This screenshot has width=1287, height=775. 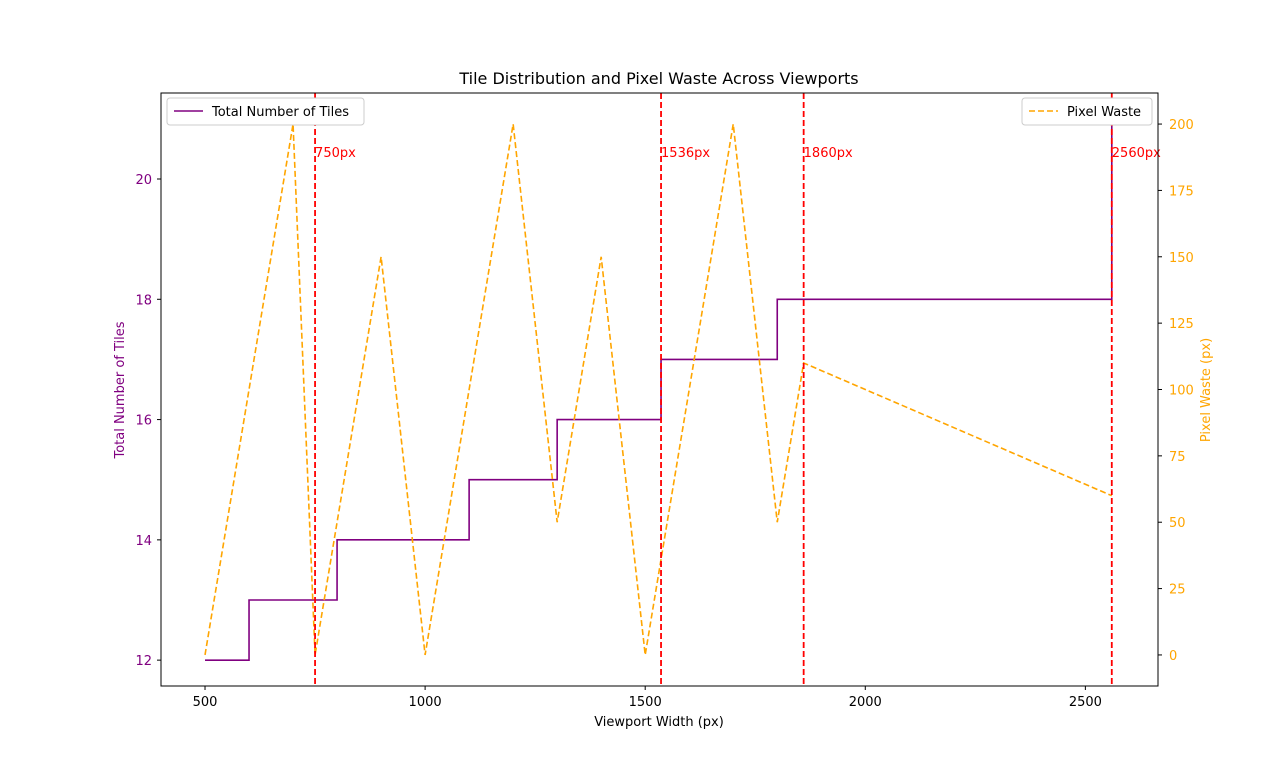 What do you see at coordinates (645, 702) in the screenshot?
I see `x-tick-label: 1500` at bounding box center [645, 702].